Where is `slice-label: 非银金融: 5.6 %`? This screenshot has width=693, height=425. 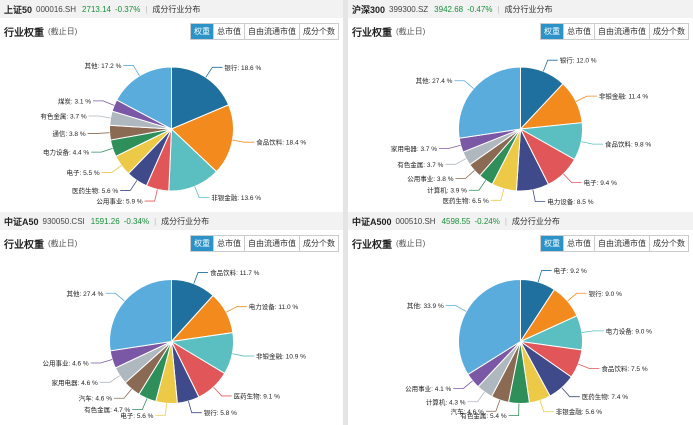
slice-label: 非银金融: 5.6 % is located at coordinates (579, 411).